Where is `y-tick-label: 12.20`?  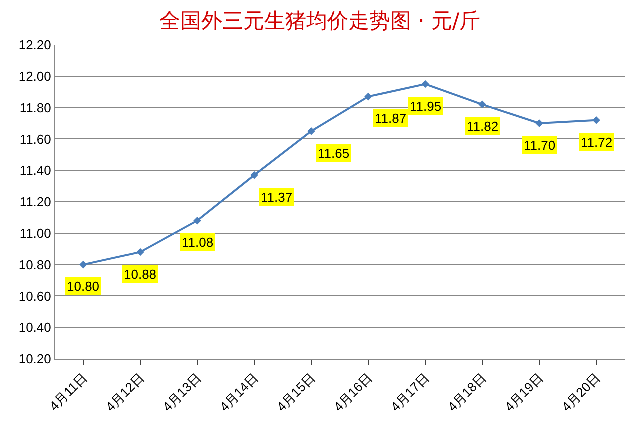
y-tick-label: 12.20 is located at coordinates (35, 45).